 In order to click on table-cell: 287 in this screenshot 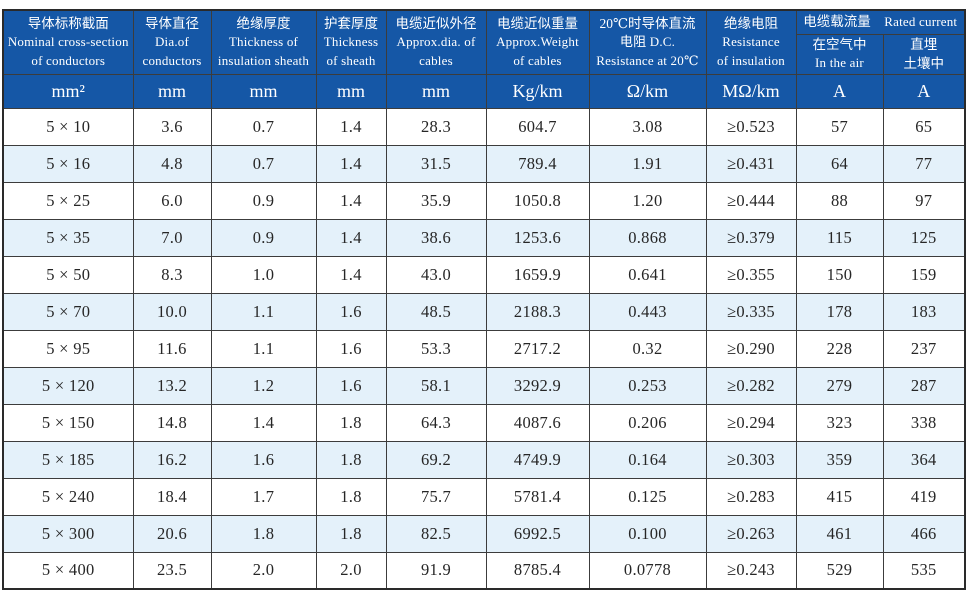, I will do `click(924, 385)`.